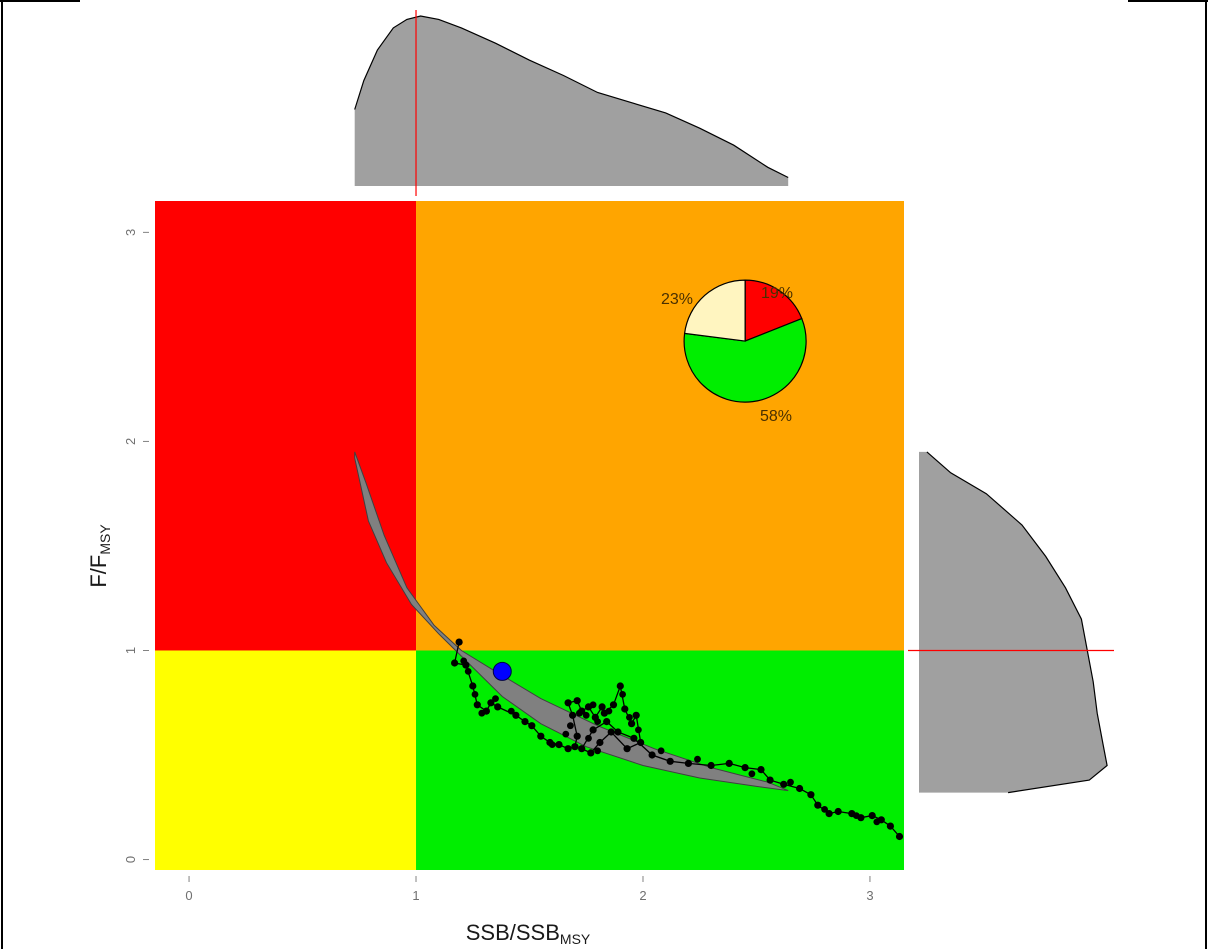  What do you see at coordinates (188, 895) in the screenshot?
I see `x-tick-label: 0` at bounding box center [188, 895].